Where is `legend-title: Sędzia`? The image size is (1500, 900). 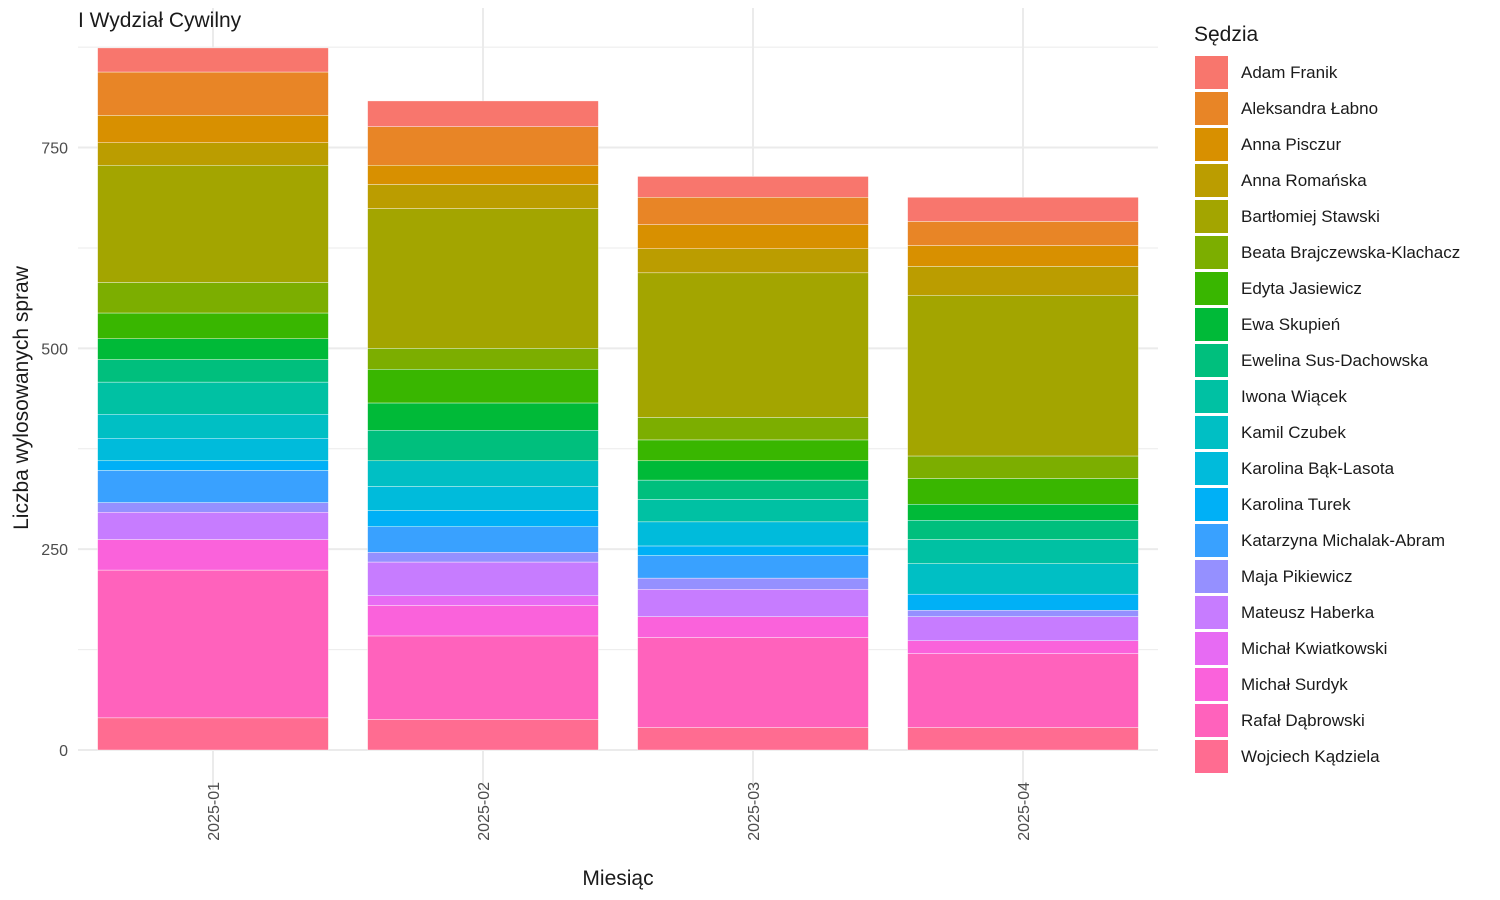
legend-title: Sędzia is located at coordinates (1226, 34).